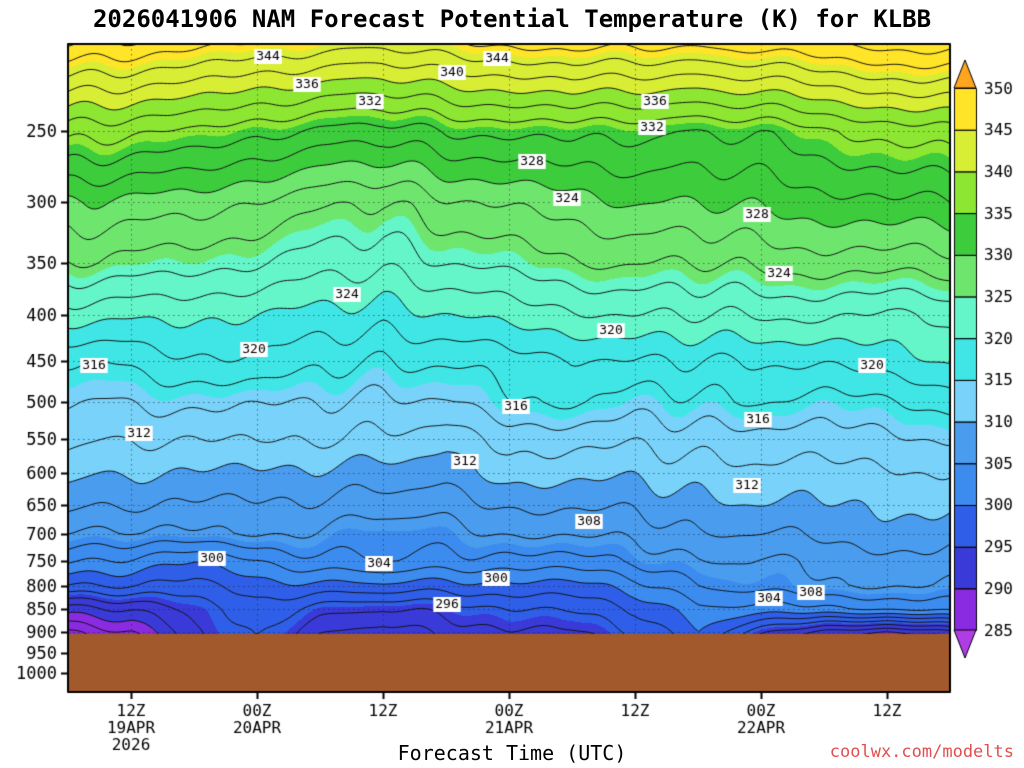 The image size is (1024, 768). What do you see at coordinates (512, 753) in the screenshot?
I see `x-axis-label: Forecast Time (UTC)` at bounding box center [512, 753].